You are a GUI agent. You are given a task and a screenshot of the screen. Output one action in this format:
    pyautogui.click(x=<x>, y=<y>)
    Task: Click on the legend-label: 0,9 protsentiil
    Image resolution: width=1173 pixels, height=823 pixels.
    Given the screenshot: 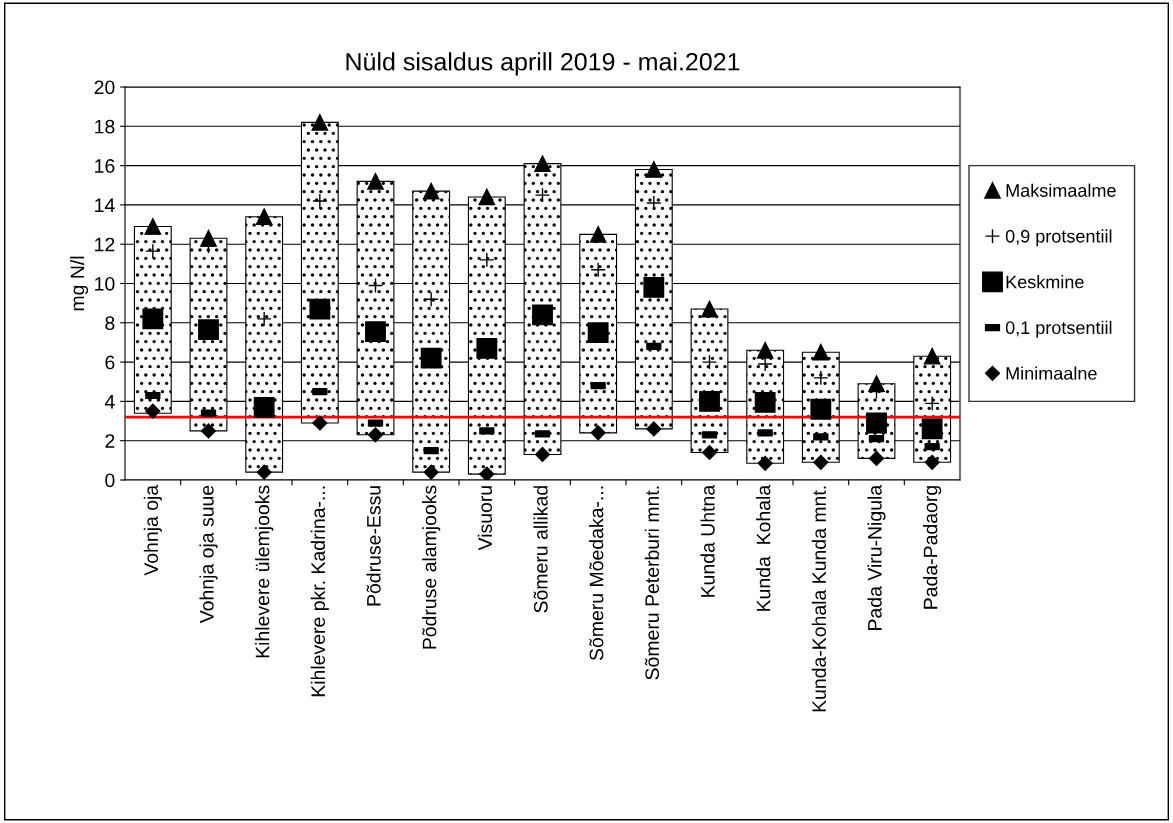 What is the action you would take?
    pyautogui.click(x=1058, y=238)
    